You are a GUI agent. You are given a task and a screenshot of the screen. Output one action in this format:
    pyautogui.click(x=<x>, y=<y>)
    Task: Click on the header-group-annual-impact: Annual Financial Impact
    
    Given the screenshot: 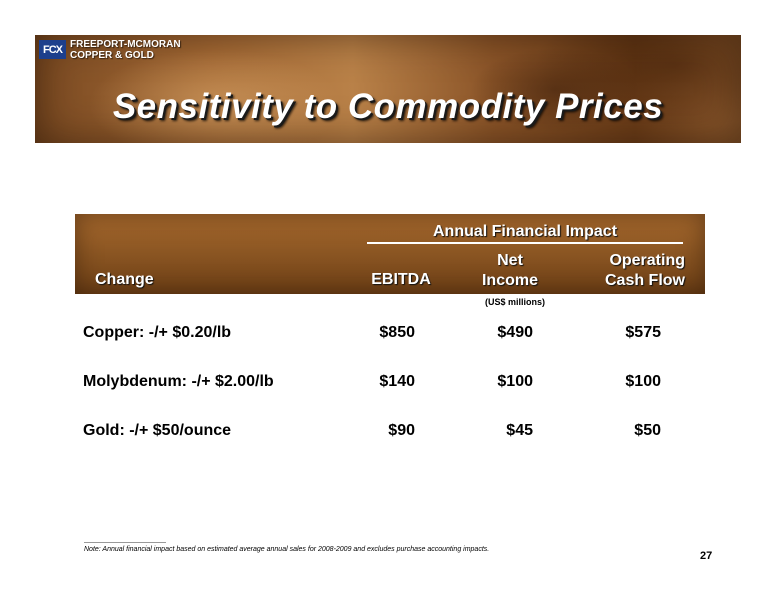 What is the action you would take?
    pyautogui.click(x=525, y=233)
    